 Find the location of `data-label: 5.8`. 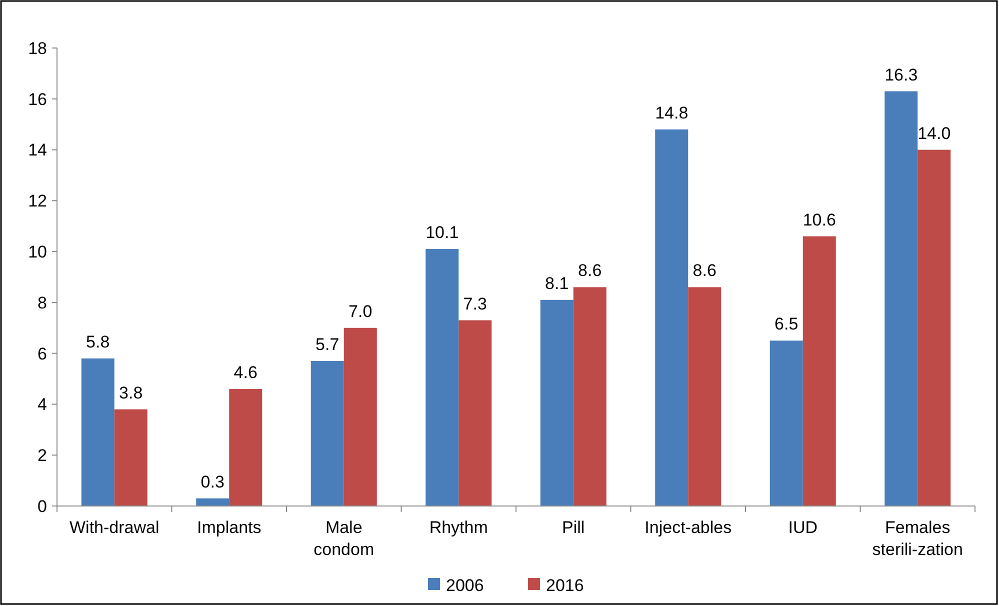

data-label: 5.8 is located at coordinates (98, 342).